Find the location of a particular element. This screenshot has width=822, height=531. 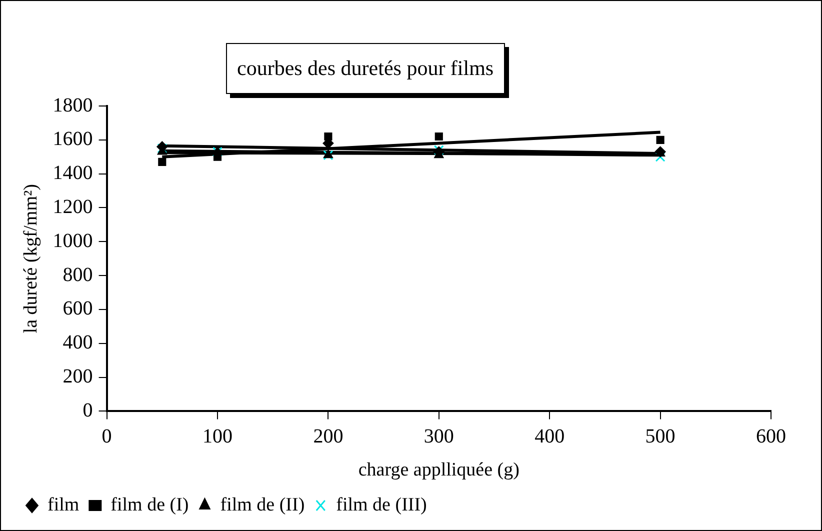

legend-label: film de (III) is located at coordinates (381, 505).